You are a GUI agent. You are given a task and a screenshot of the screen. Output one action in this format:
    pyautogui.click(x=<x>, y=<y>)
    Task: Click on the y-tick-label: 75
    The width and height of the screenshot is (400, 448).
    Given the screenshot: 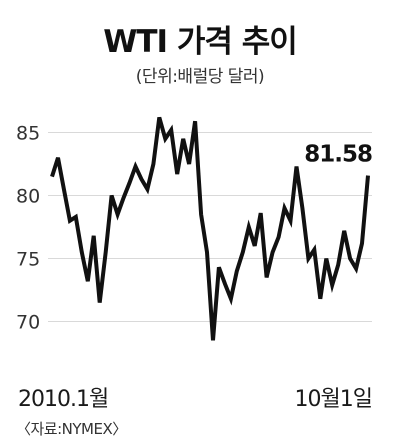 What is the action you would take?
    pyautogui.click(x=28, y=260)
    